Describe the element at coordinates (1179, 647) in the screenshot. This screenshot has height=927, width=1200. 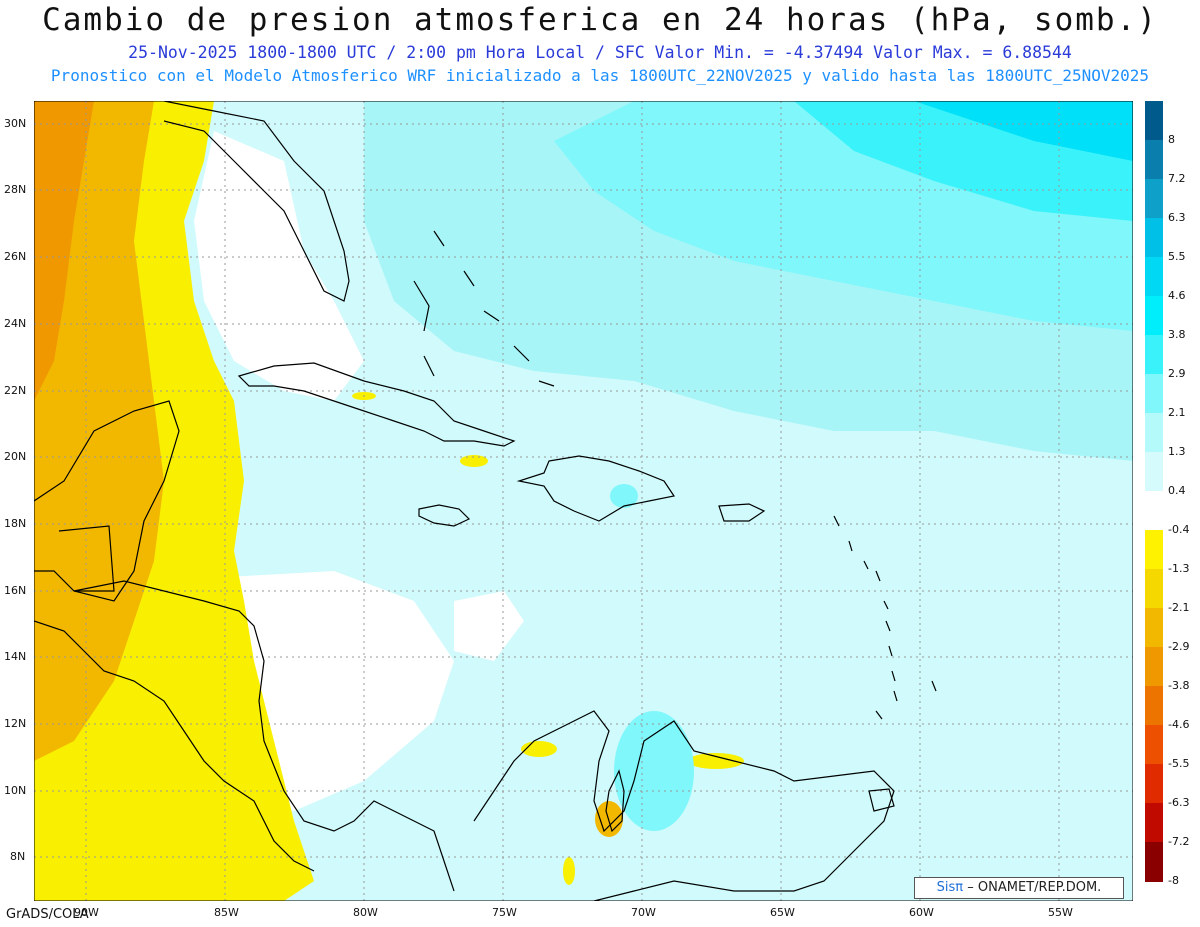
I see `colorbar-label: -2.9` at that location.